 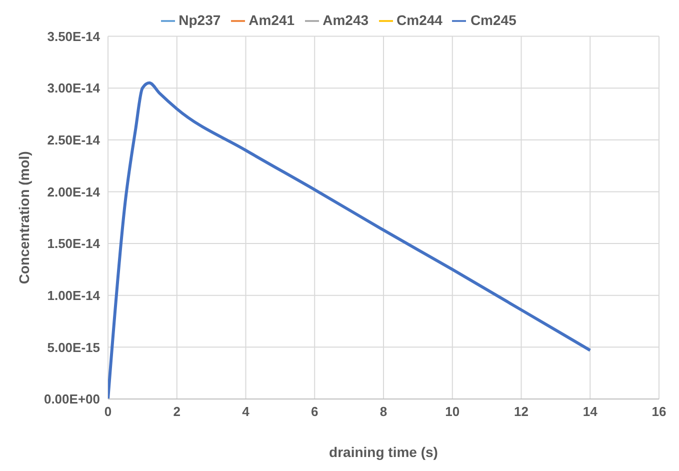 I want to click on x-tick-label: 14, so click(x=590, y=412).